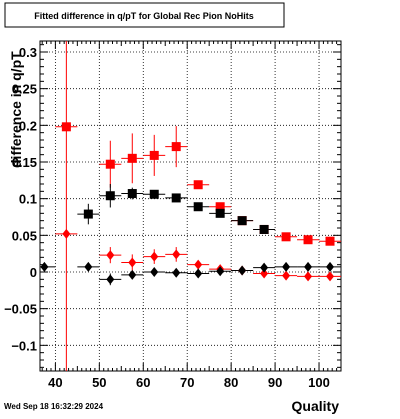 The width and height of the screenshot is (400, 419). I want to click on y-tick-label: 0.1, so click(28, 199).